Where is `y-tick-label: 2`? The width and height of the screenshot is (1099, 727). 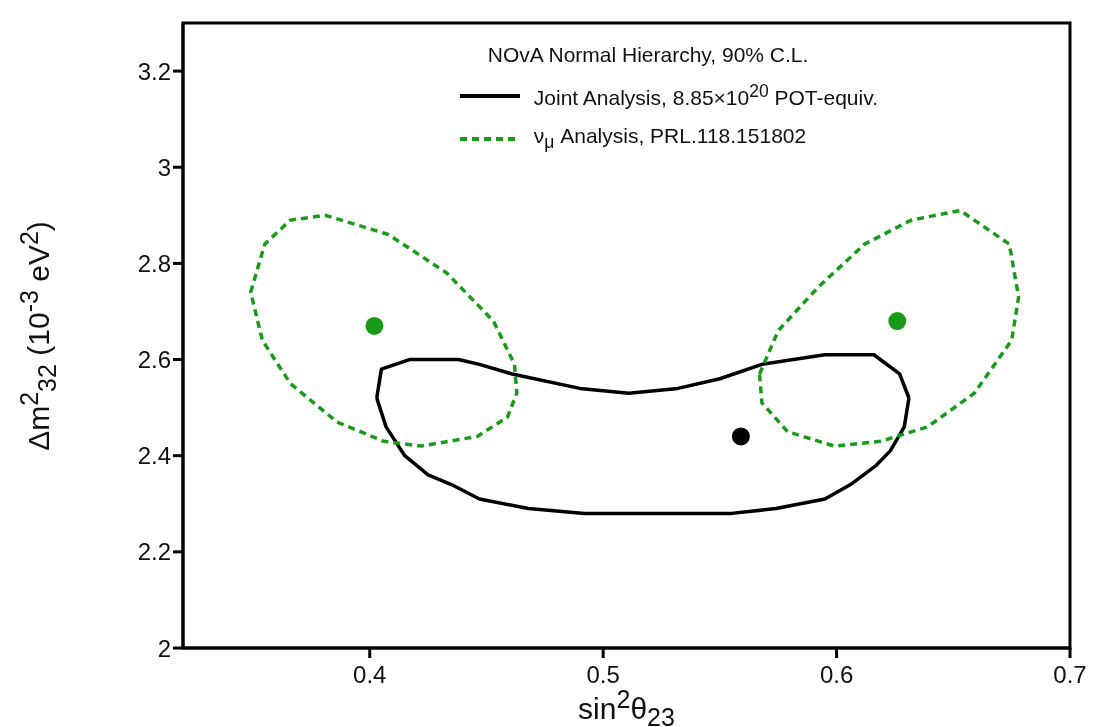
y-tick-label: 2 is located at coordinates (164, 648).